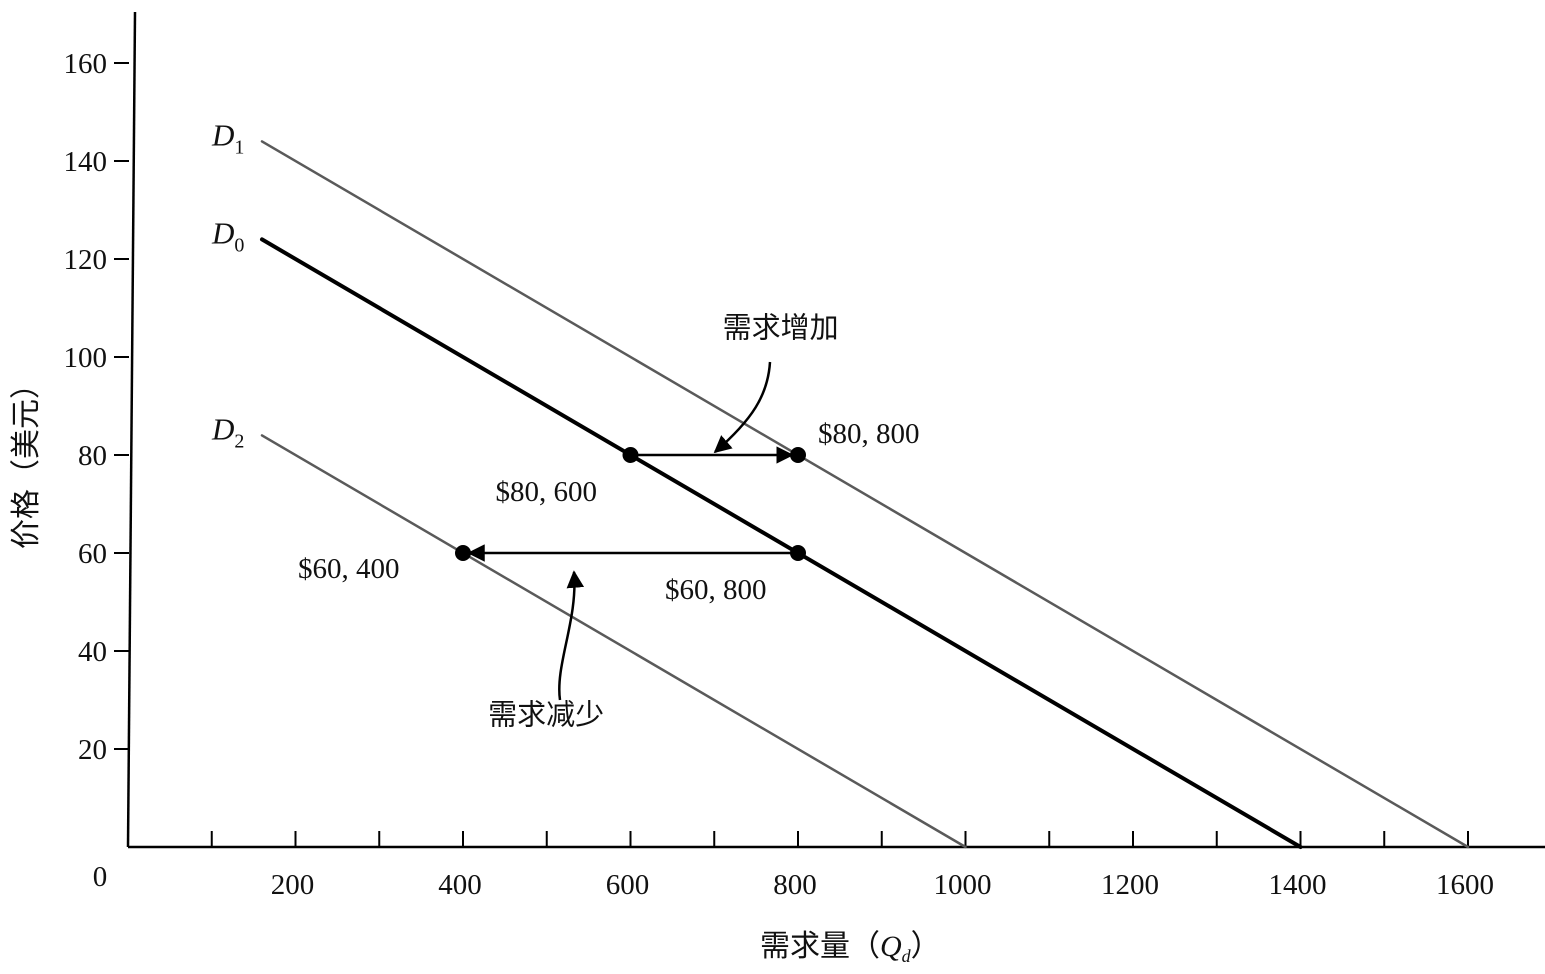 The width and height of the screenshot is (1545, 974). What do you see at coordinates (963, 885) in the screenshot?
I see `x-tick-label: 1000` at bounding box center [963, 885].